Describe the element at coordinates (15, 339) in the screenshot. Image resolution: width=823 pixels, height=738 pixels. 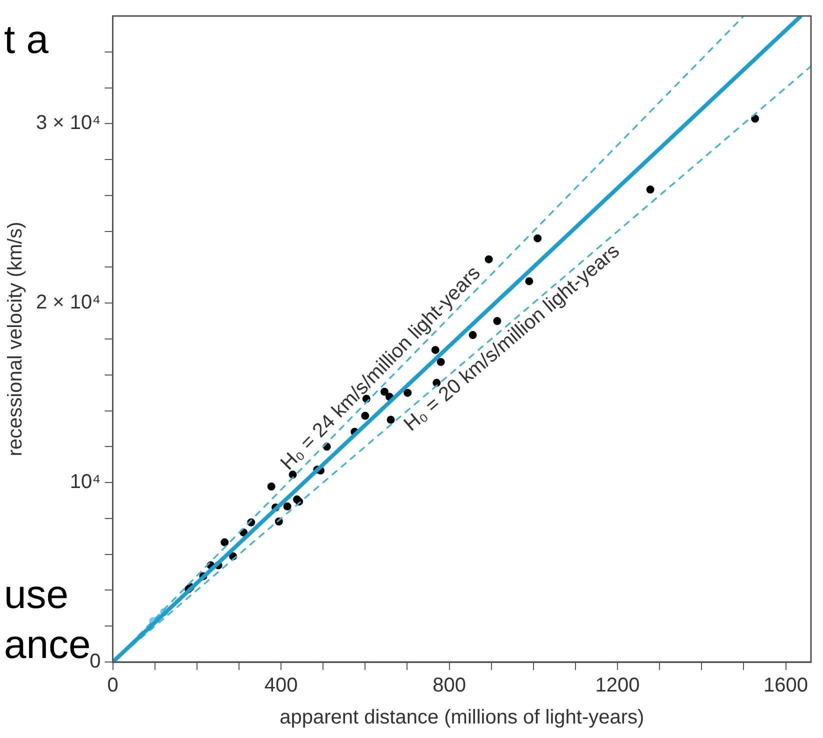
I see `y-axis-title: recessional velocity (km/s)` at that location.